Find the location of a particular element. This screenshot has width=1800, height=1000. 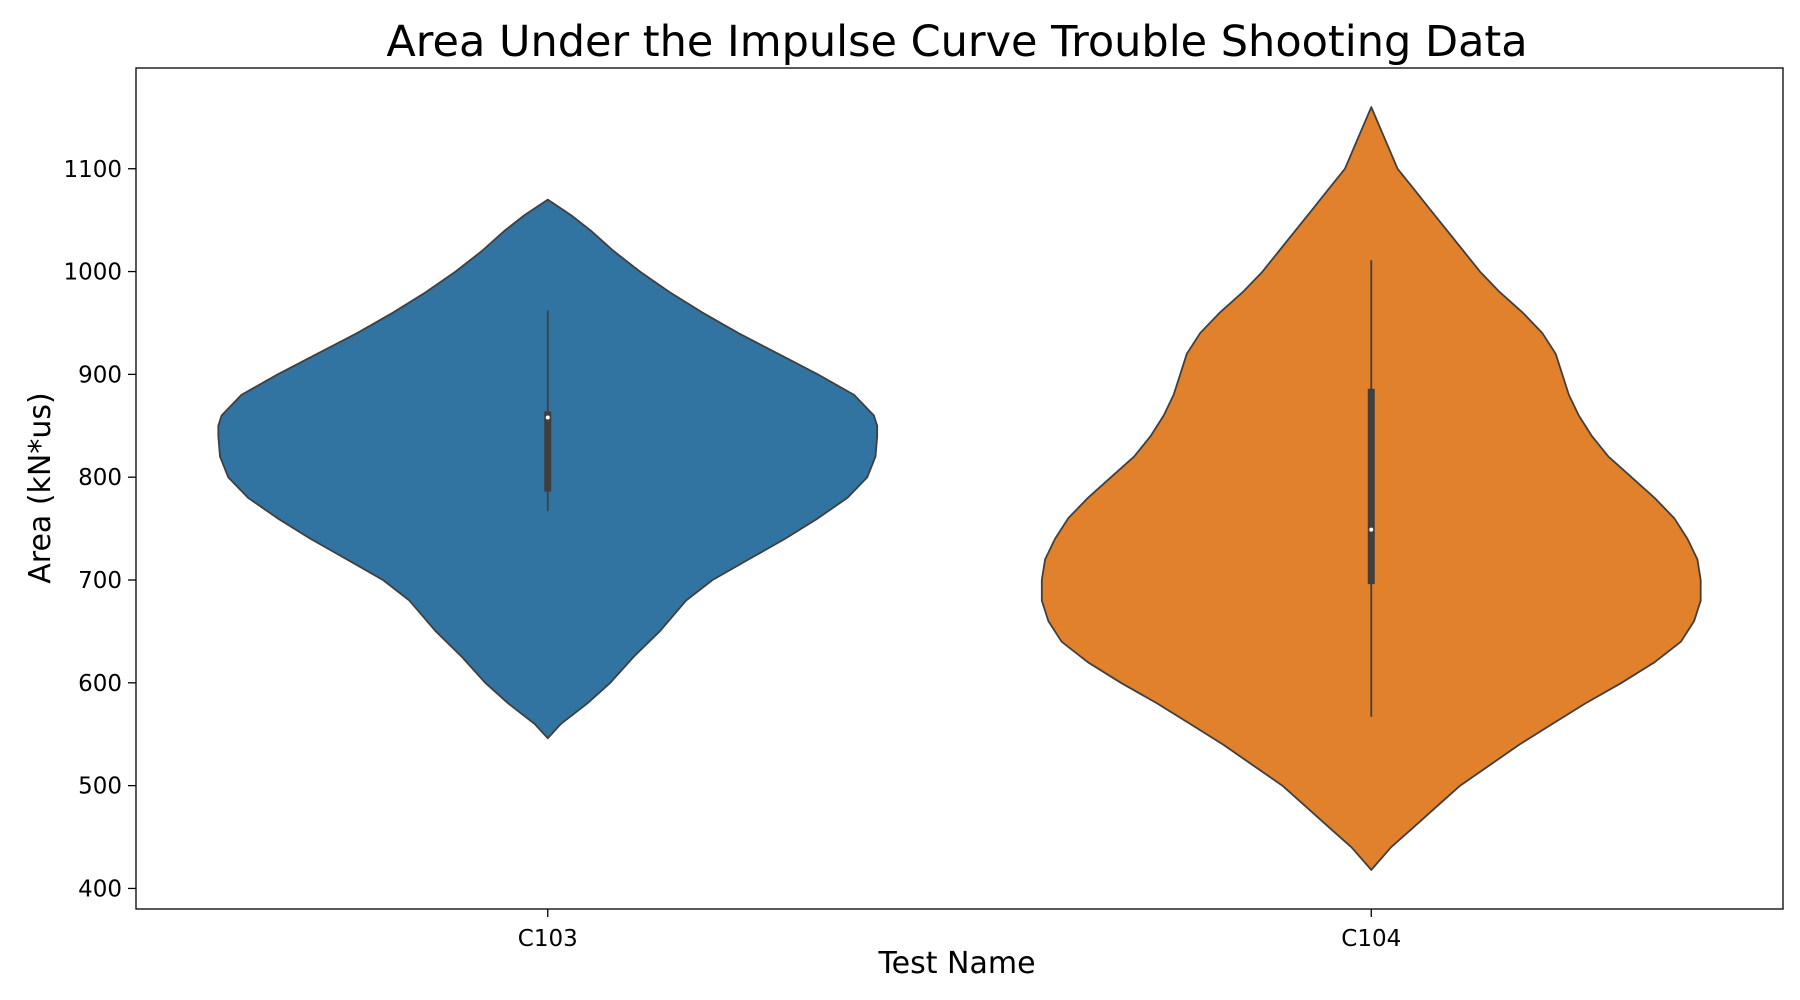

y-axis-label: Area (kN*us) is located at coordinates (40, 487).